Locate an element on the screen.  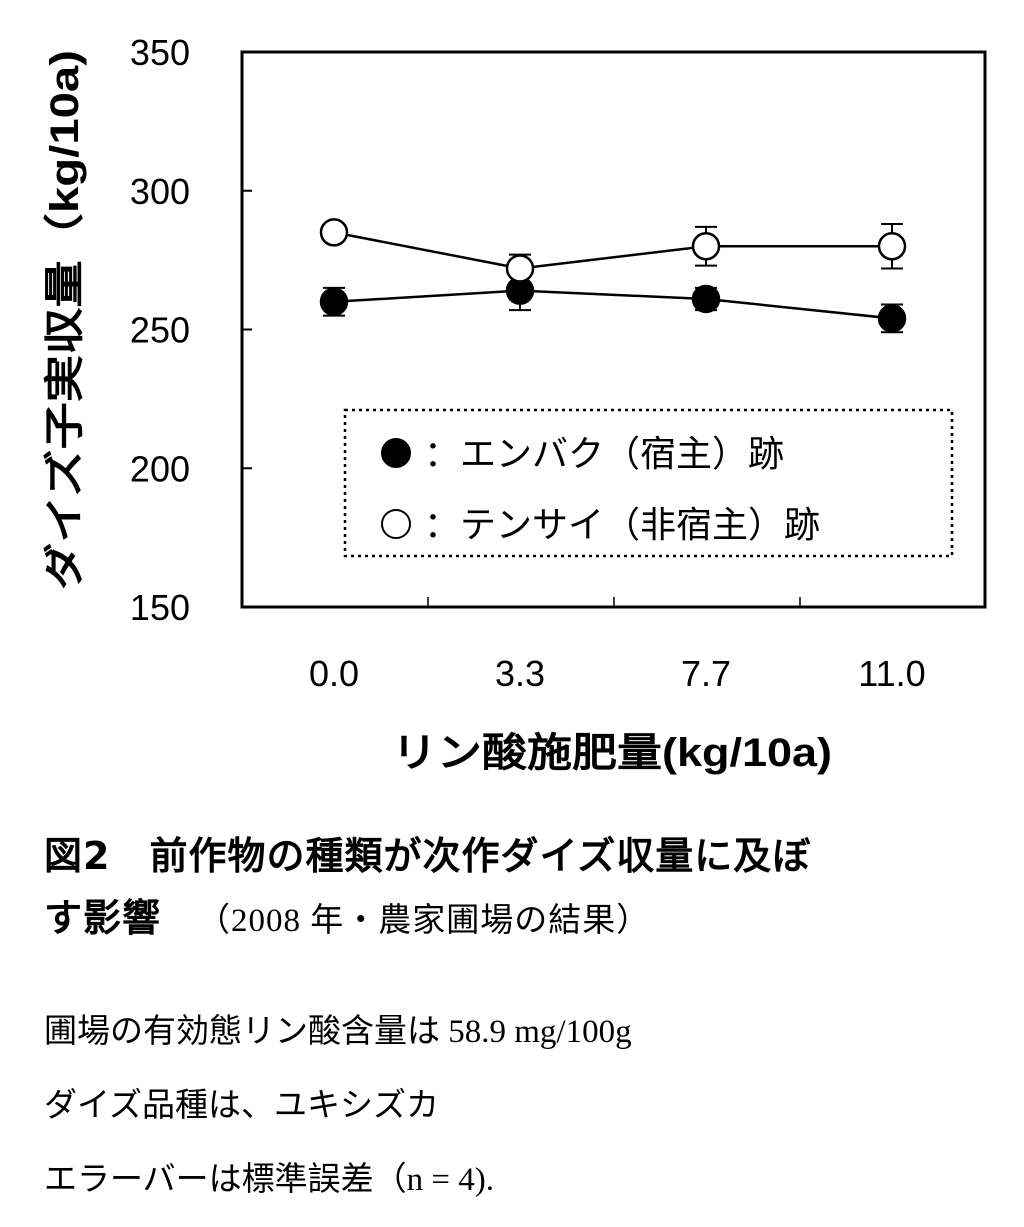
y-tick-label: 350 is located at coordinates (160, 52).